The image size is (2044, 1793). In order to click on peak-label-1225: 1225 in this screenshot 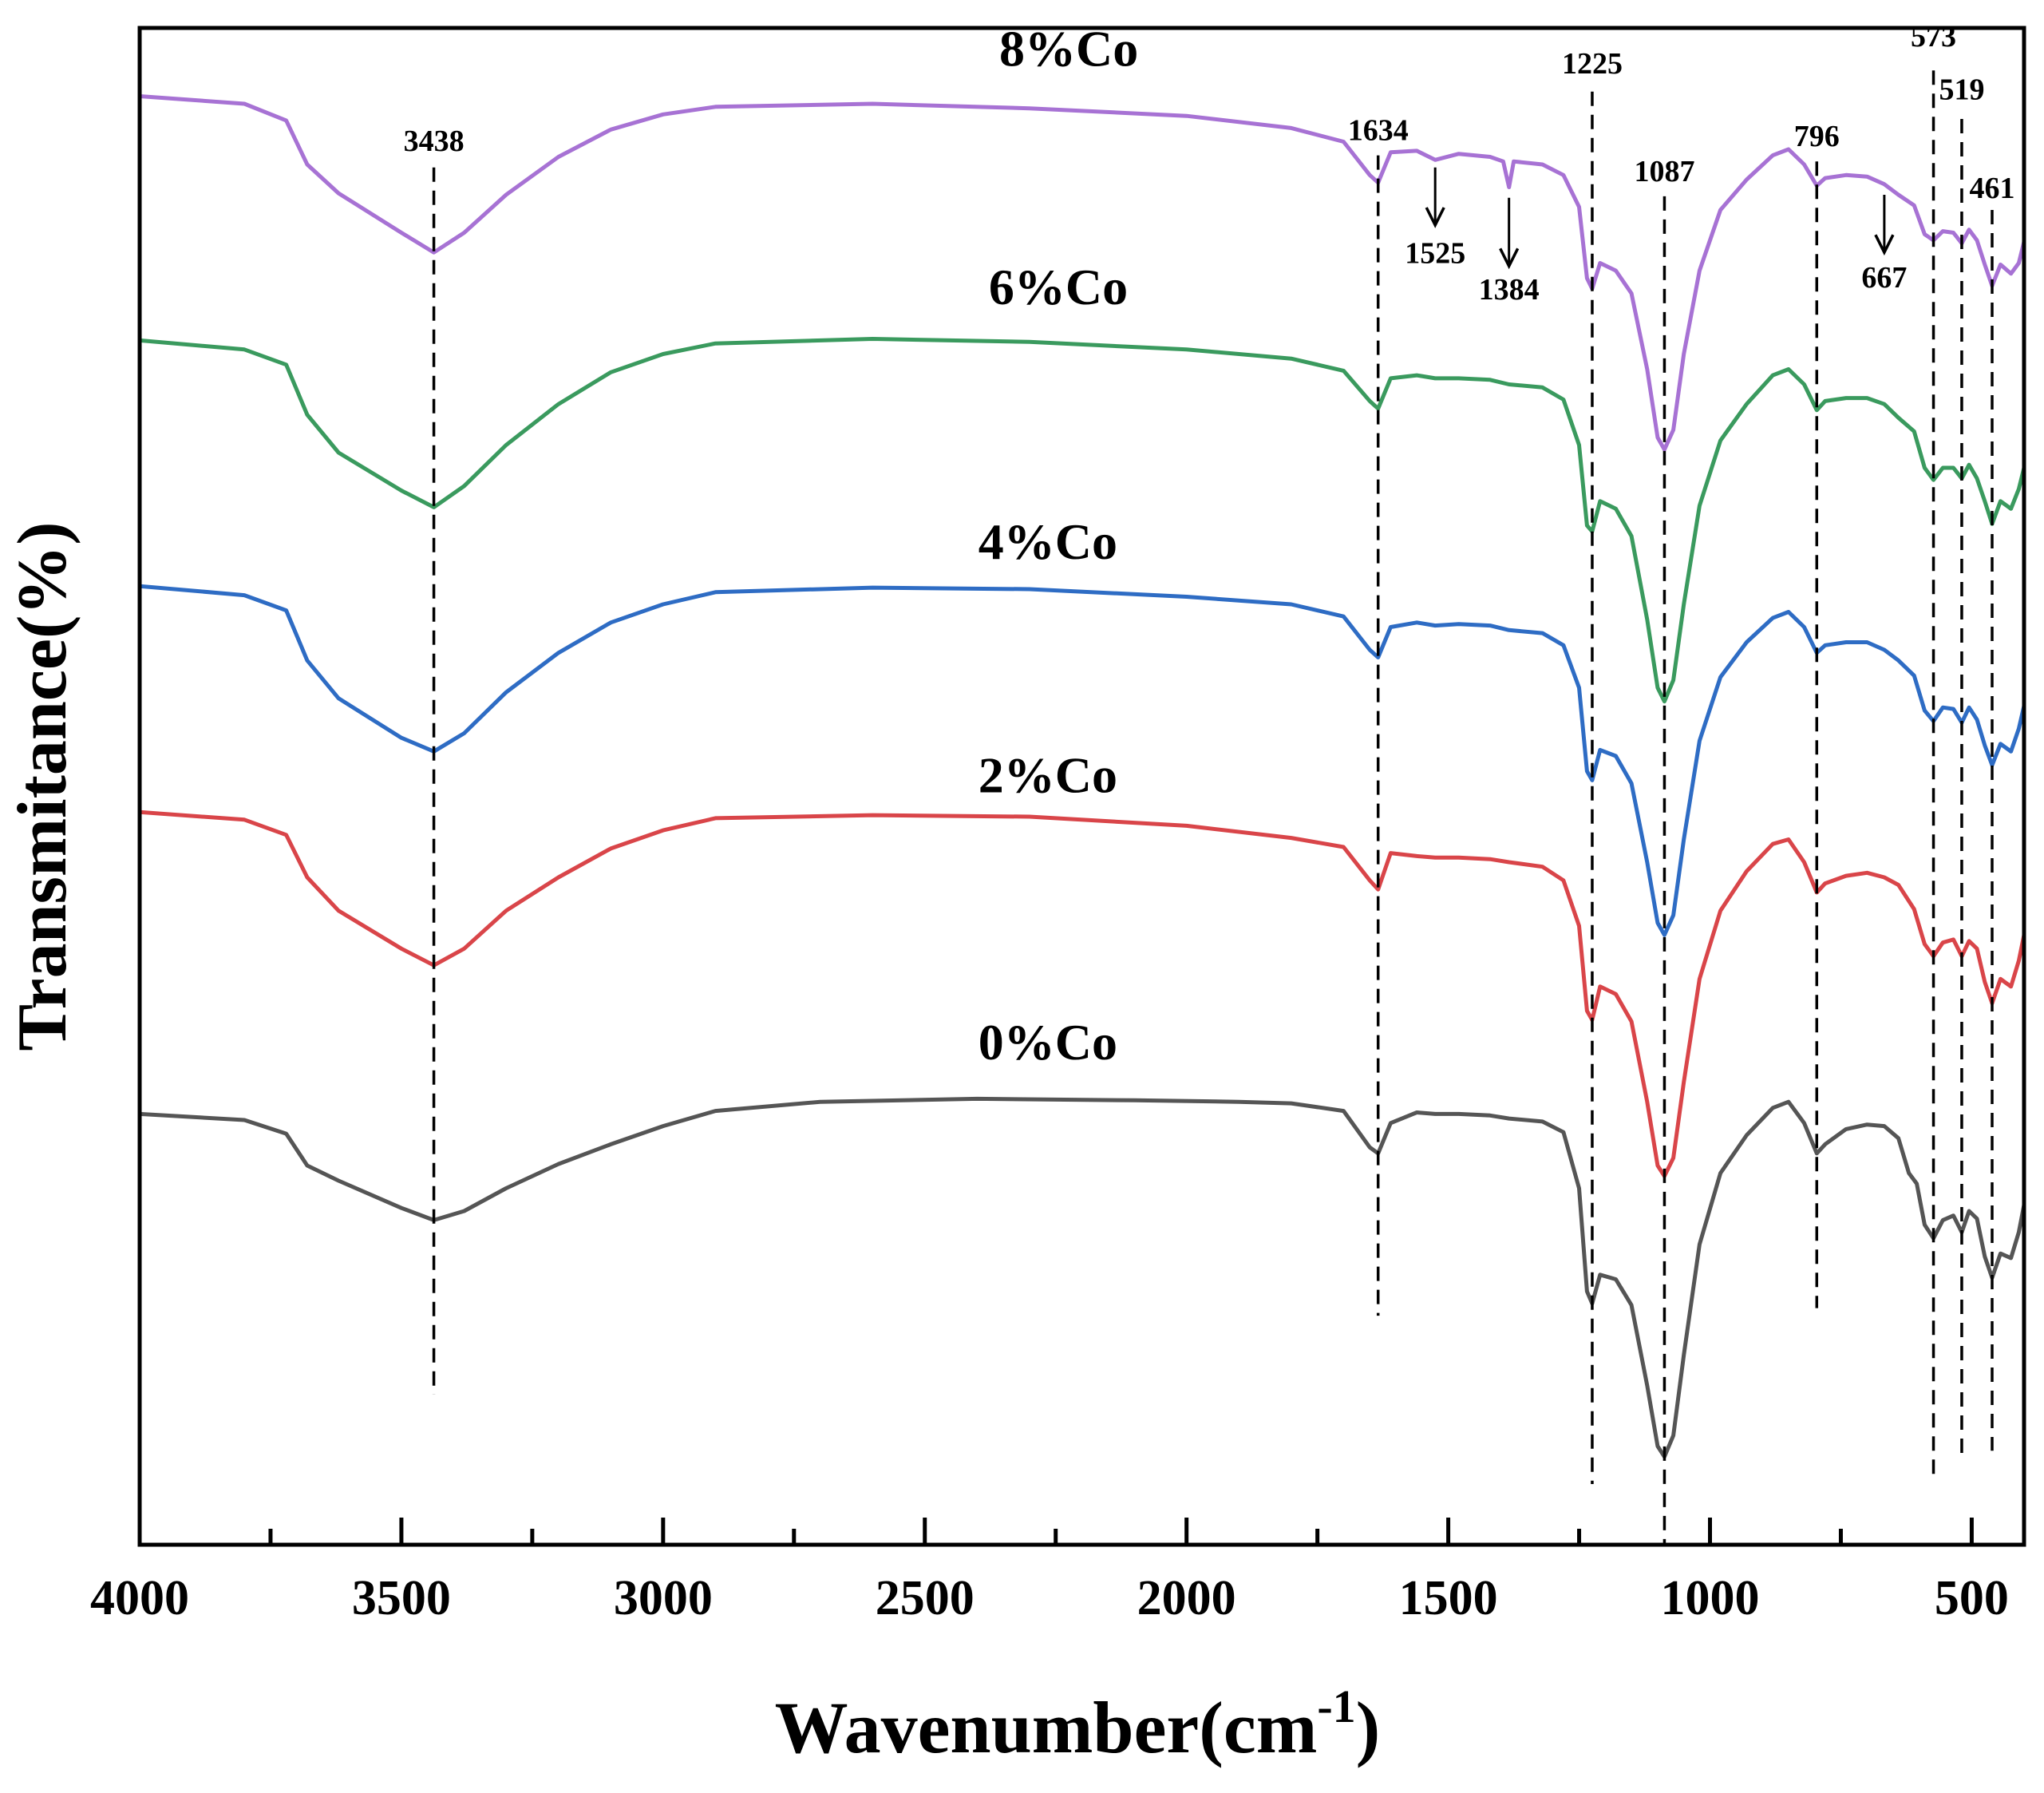, I will do `click(1592, 64)`.